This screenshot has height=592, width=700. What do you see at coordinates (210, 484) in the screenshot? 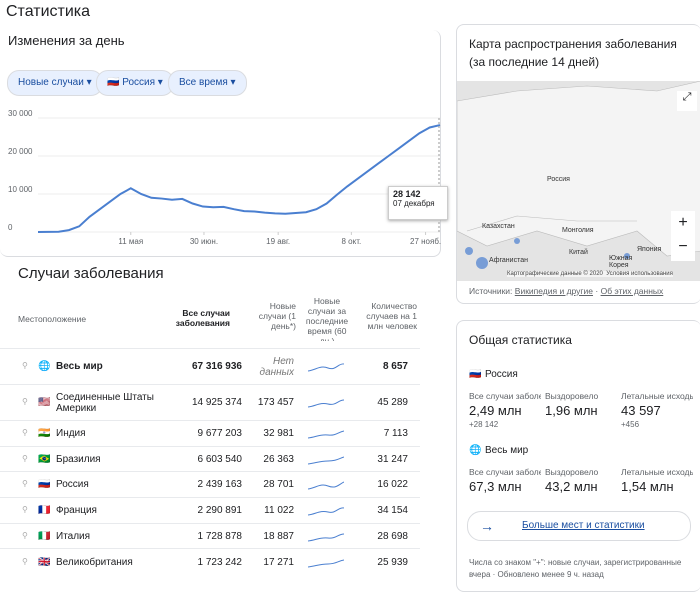
I see `table-row: ⚲ 🇷🇺 Россия 2 439 163 28 701 16 022` at bounding box center [210, 484].